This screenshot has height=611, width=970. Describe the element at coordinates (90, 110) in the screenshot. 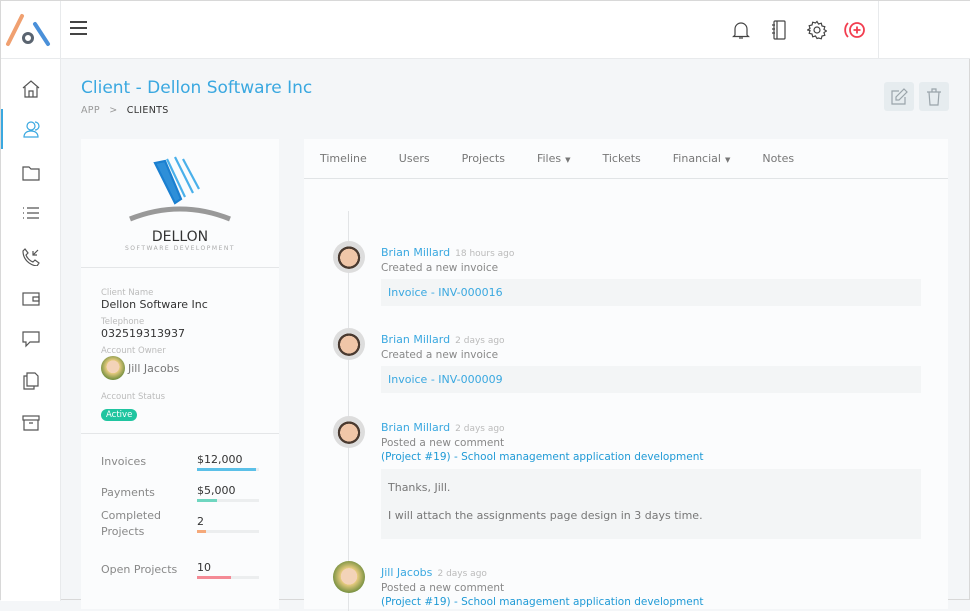

I see `breadcrumb-app: APP` at that location.